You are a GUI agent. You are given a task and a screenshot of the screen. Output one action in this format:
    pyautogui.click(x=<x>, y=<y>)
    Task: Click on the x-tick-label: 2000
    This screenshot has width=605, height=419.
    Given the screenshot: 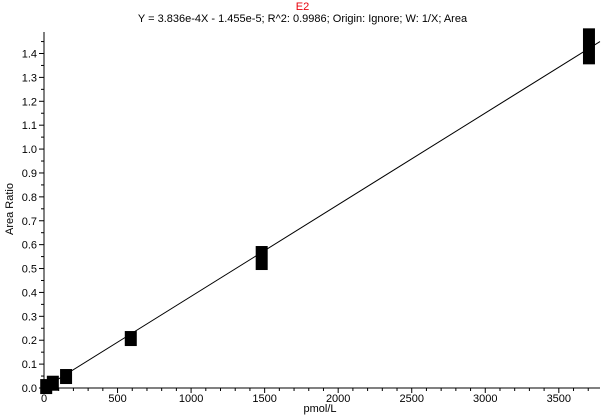 What is the action you would take?
    pyautogui.click(x=338, y=399)
    